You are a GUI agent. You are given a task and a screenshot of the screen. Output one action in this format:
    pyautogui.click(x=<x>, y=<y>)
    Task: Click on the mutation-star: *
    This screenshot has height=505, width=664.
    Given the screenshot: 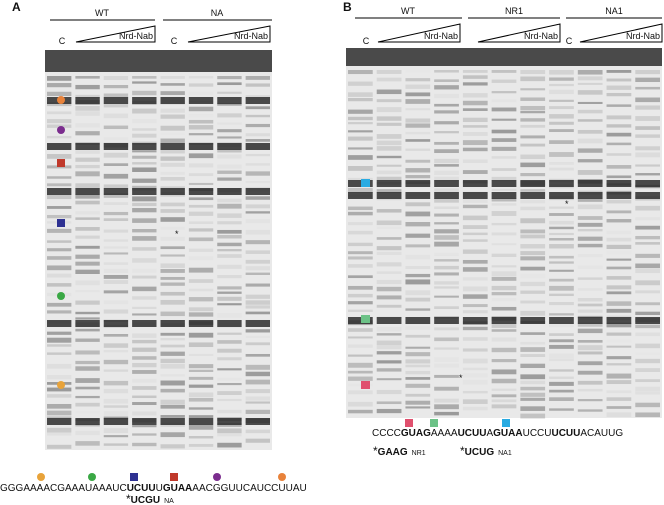 What is the action you would take?
    pyautogui.click(x=375, y=451)
    